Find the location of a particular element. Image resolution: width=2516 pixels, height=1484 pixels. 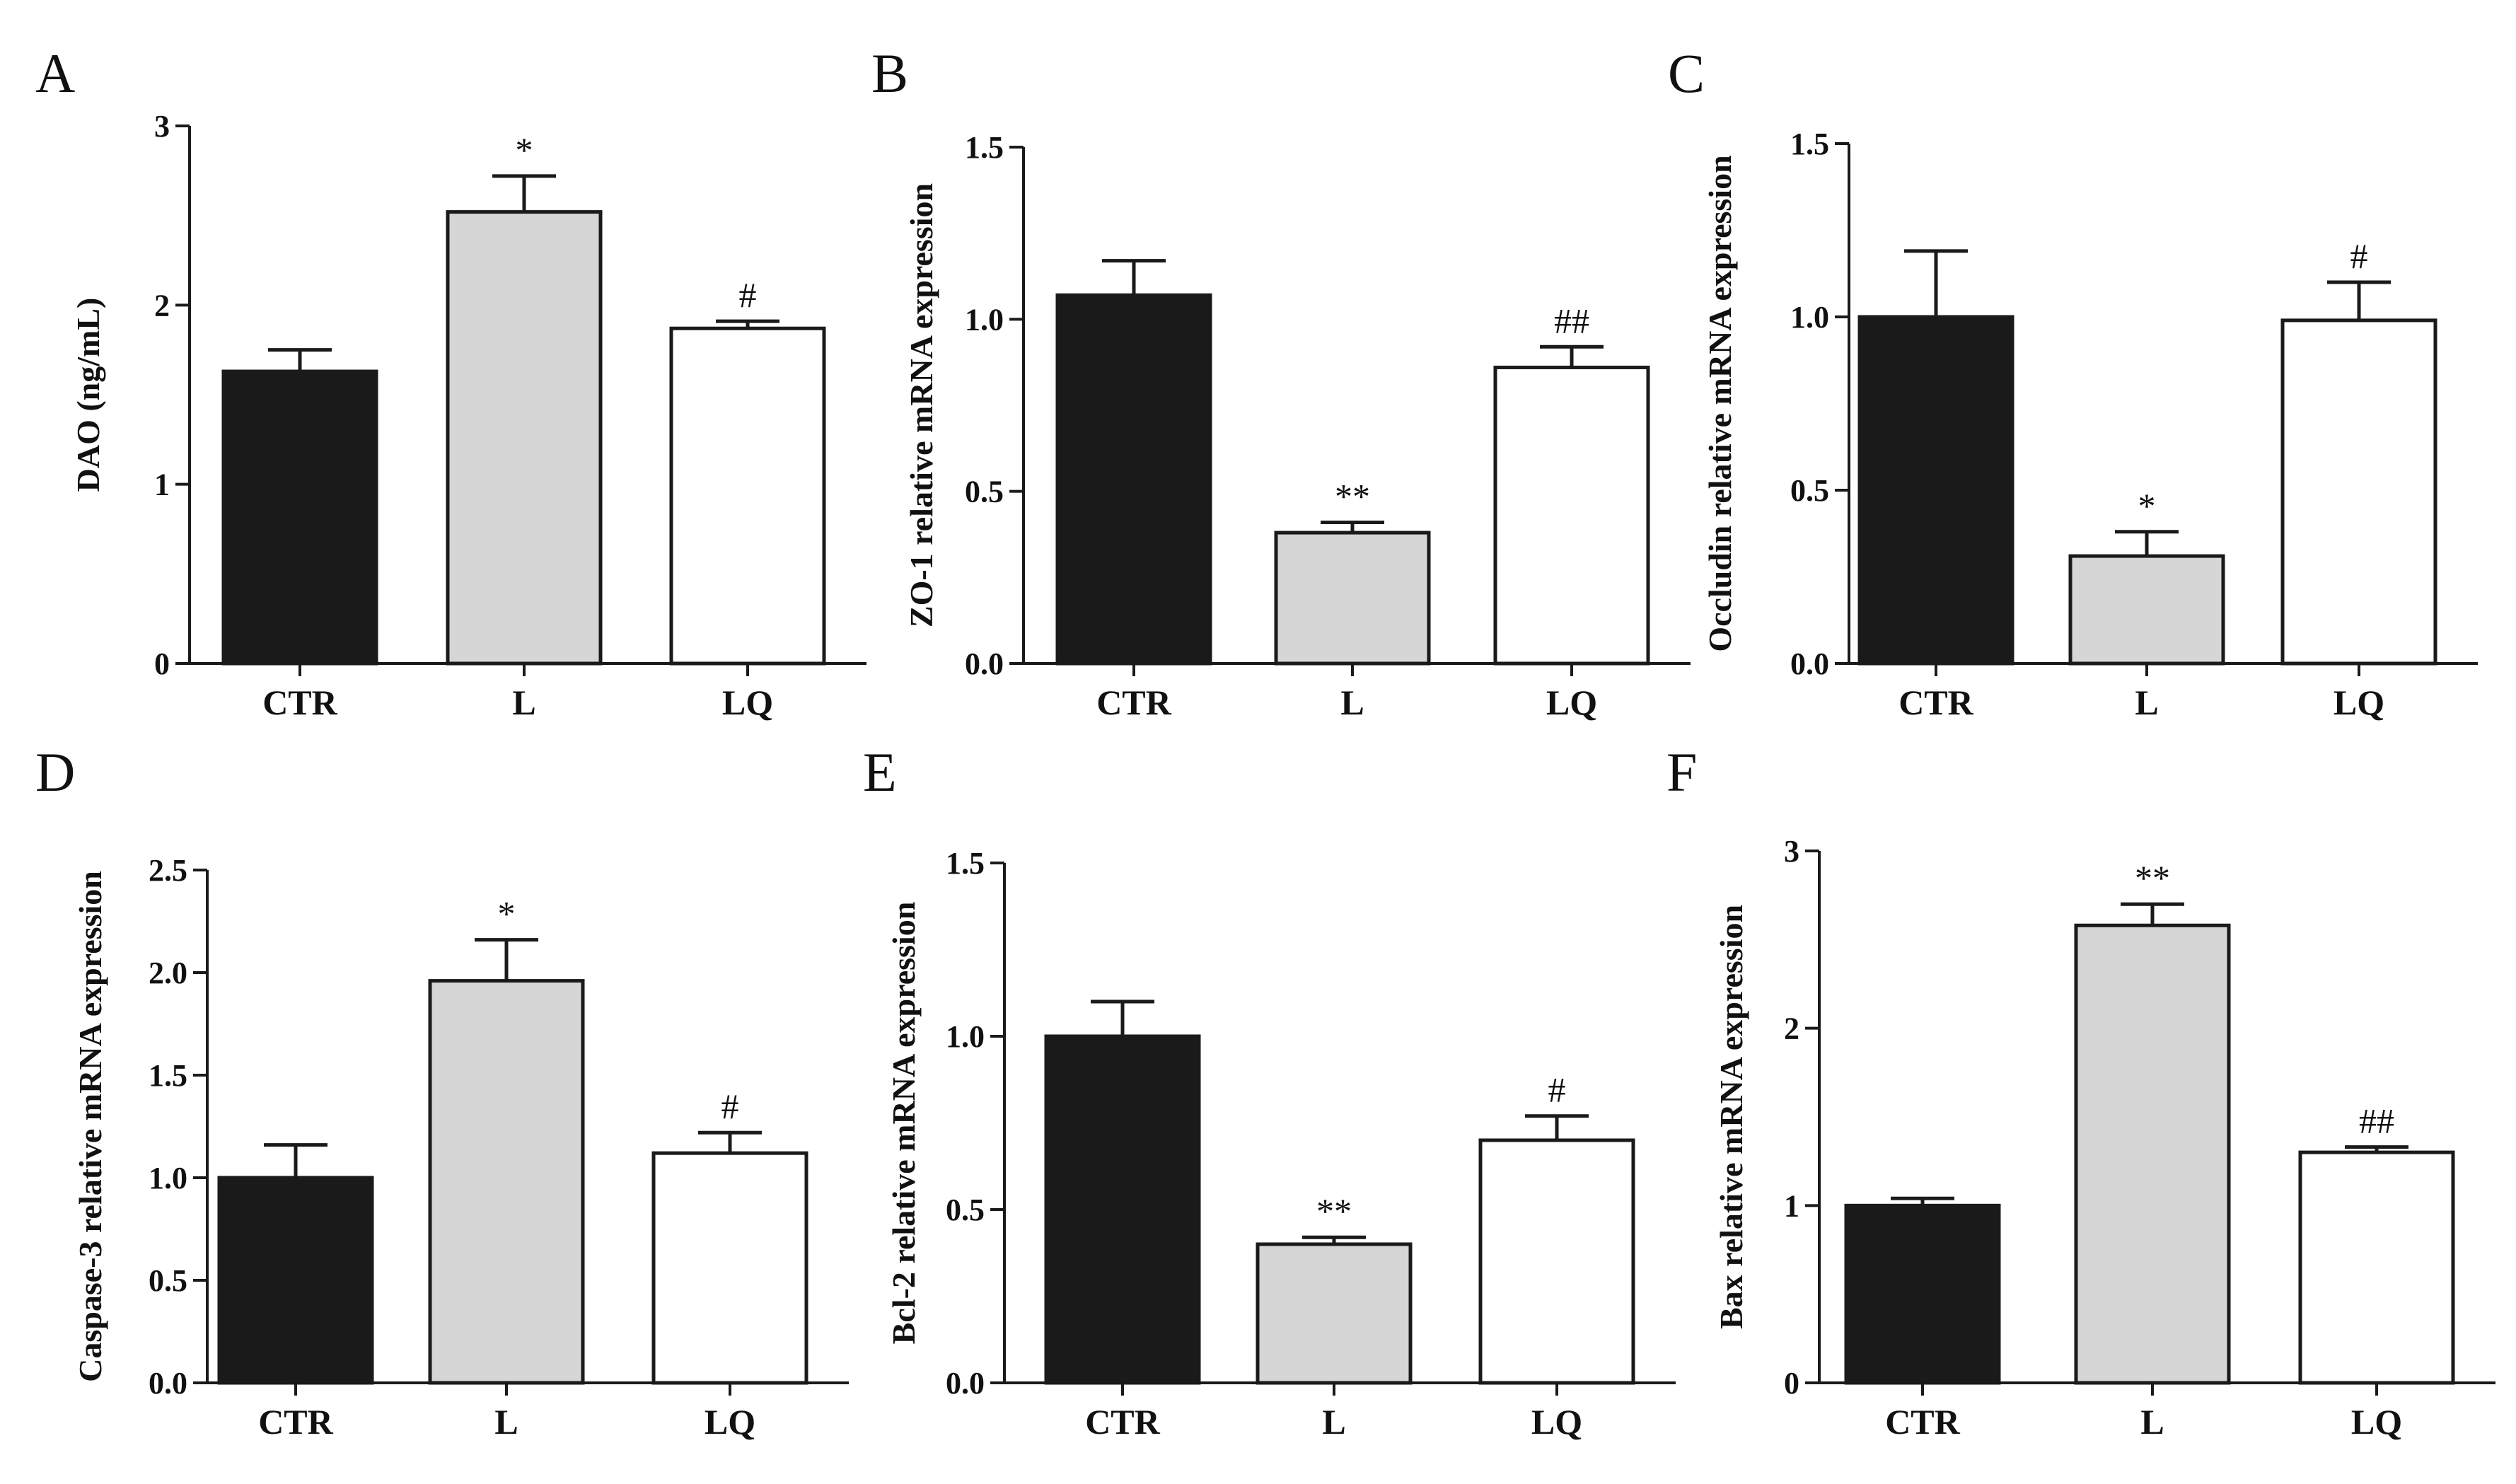

y-axis-label: Bcl-2 relative mRNA expression is located at coordinates (904, 1123).